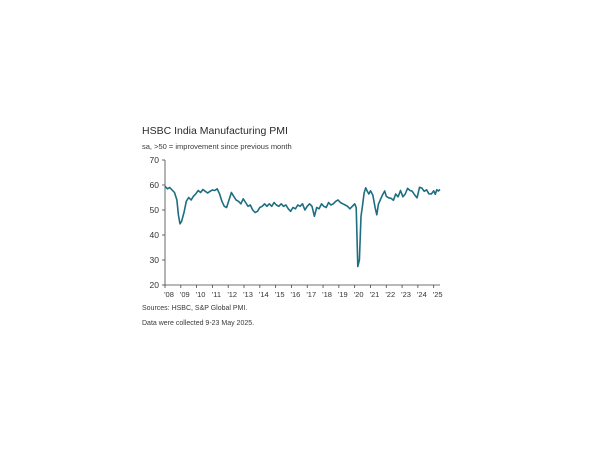  I want to click on y-tick-label: 50, so click(155, 210).